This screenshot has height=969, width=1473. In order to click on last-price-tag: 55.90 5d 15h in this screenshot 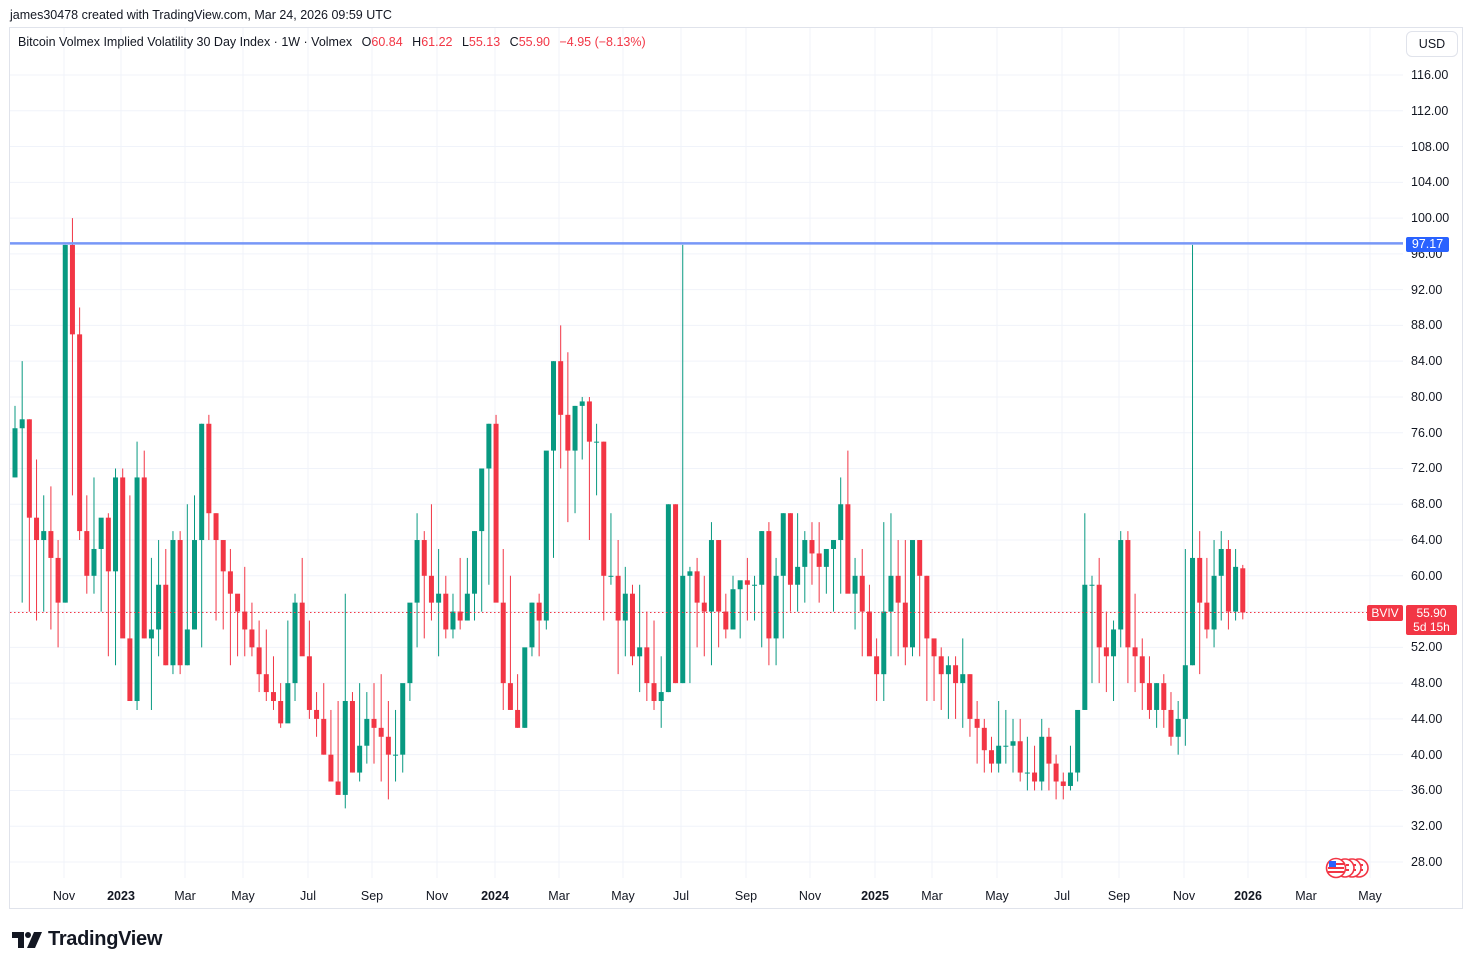, I will do `click(1431, 620)`.